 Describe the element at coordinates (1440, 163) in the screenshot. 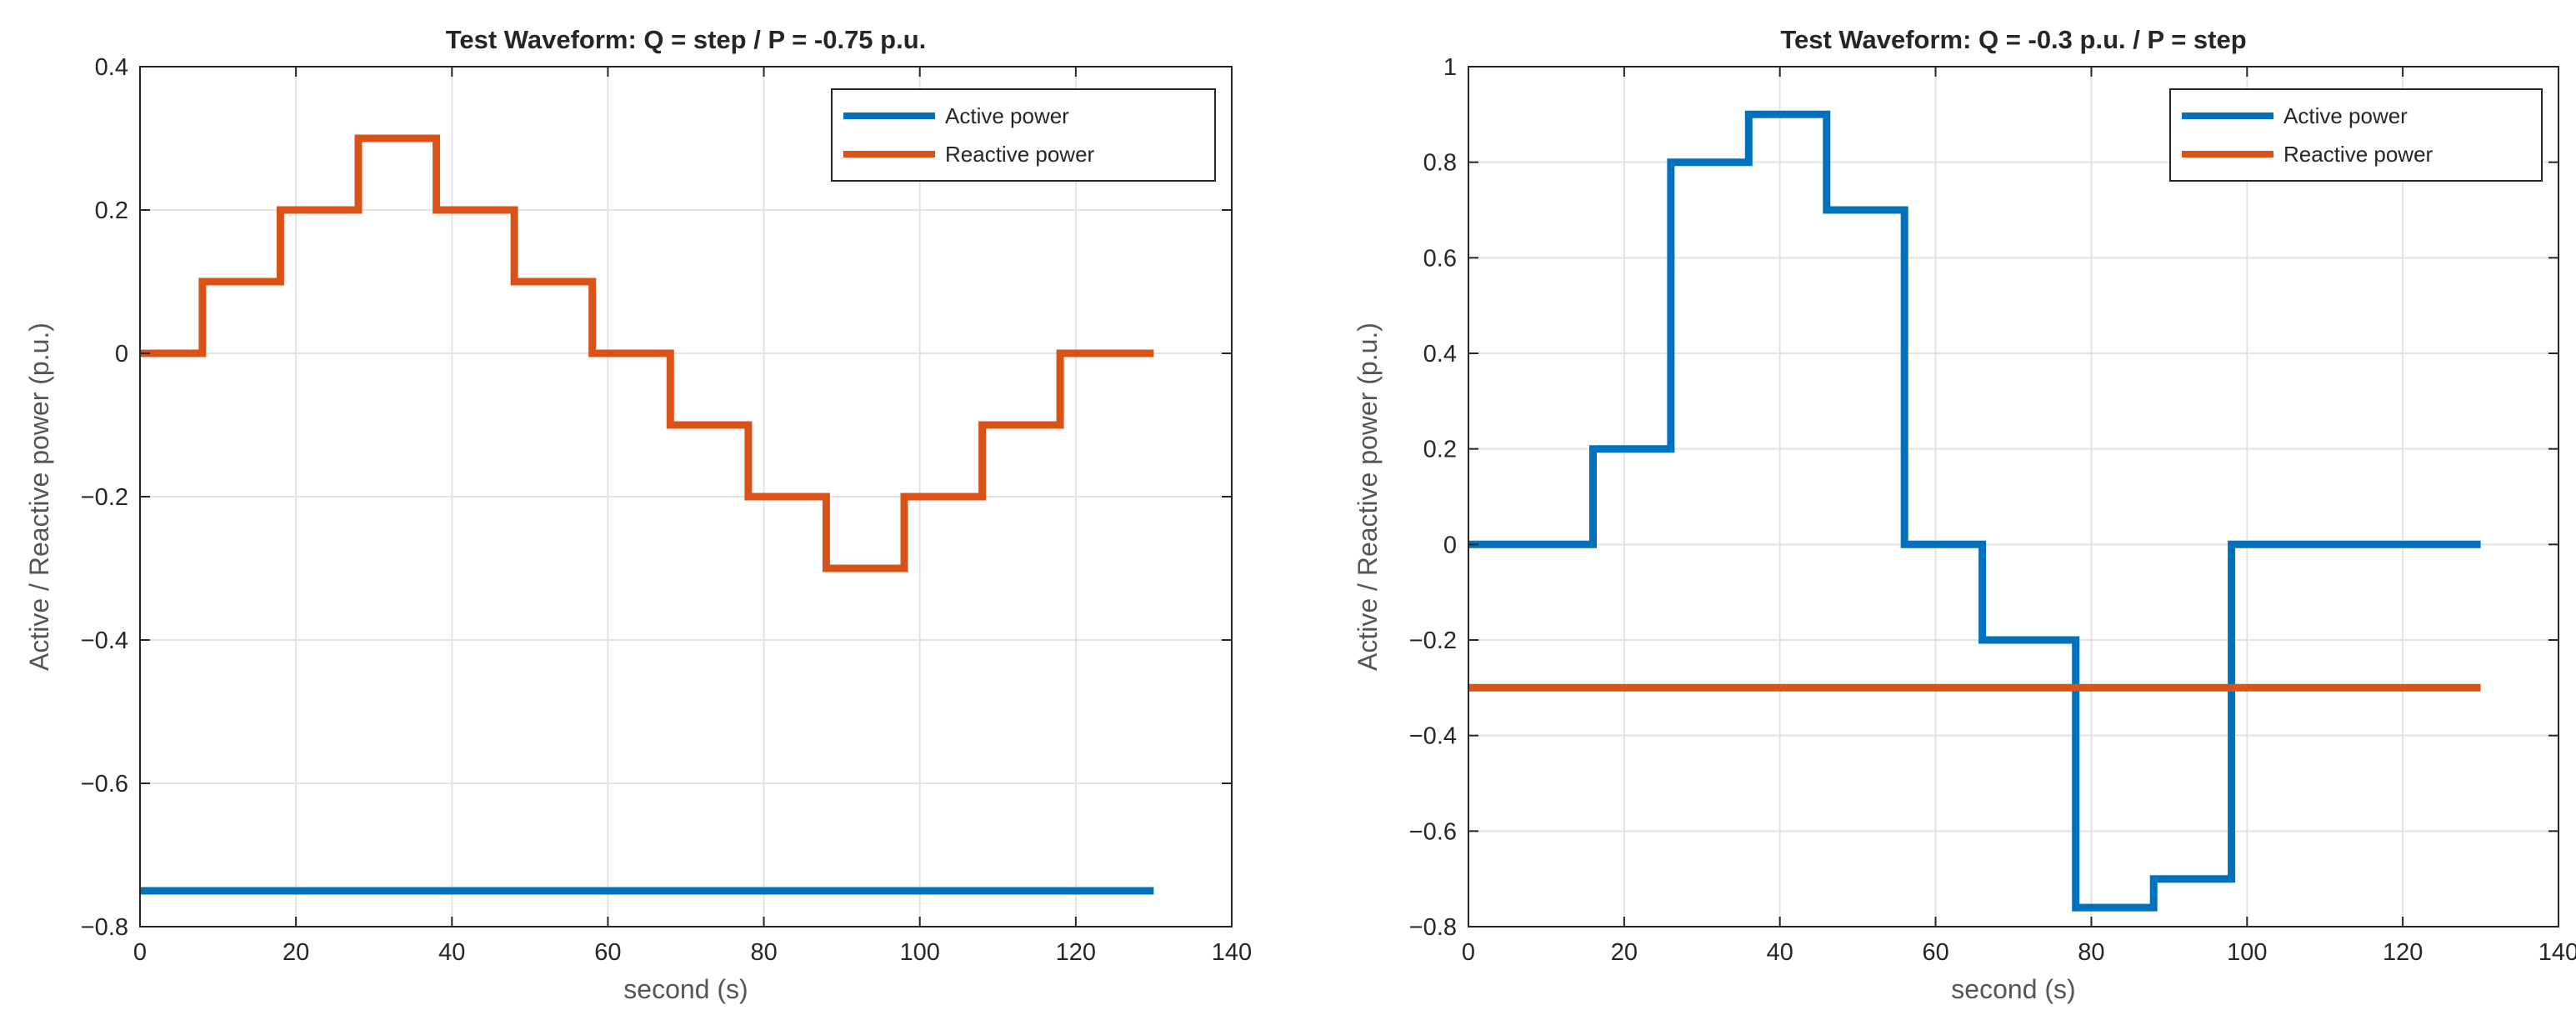

I see `y-tick-label: 0.8` at that location.